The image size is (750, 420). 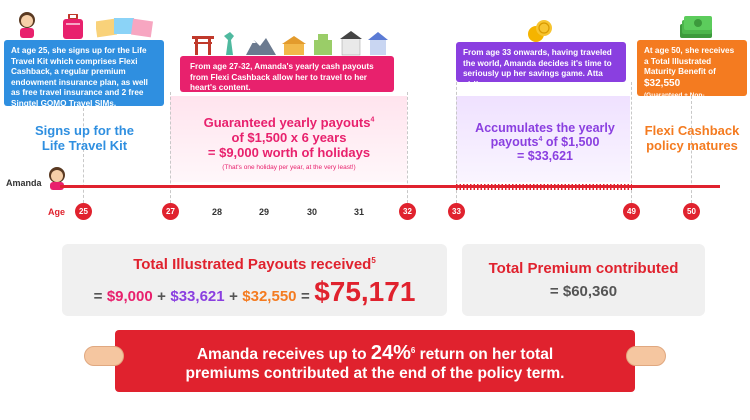 What do you see at coordinates (662, 83) in the screenshot?
I see `callout-age-50-amount: $32,550` at bounding box center [662, 83].